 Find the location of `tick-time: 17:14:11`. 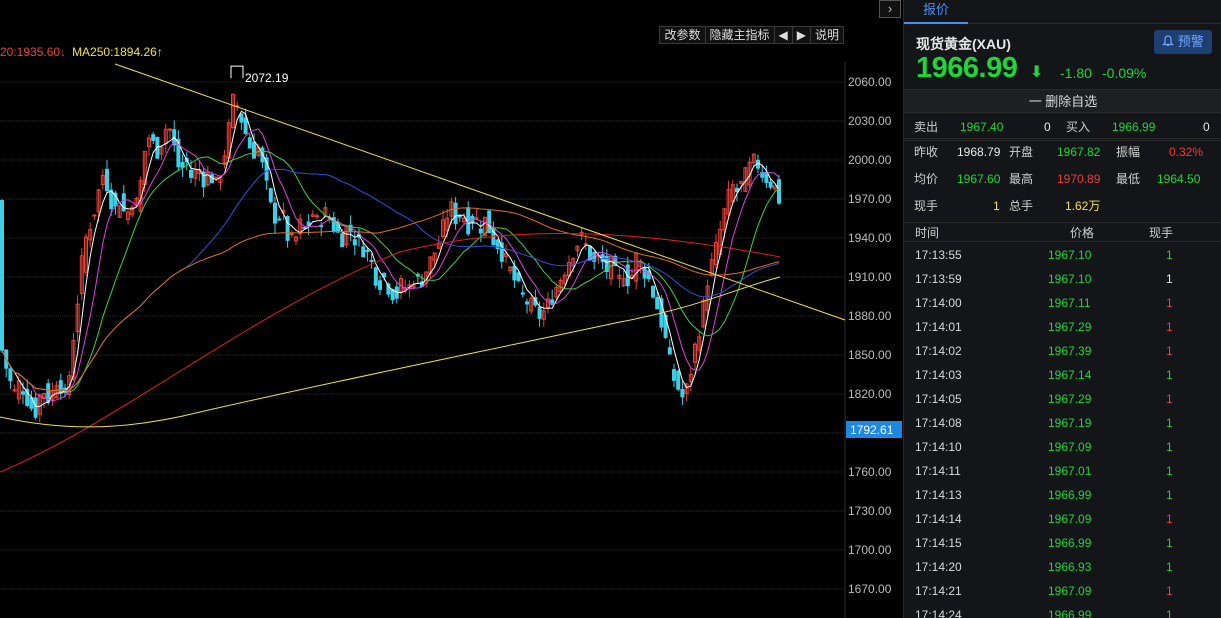

tick-time: 17:14:11 is located at coordinates (938, 471).